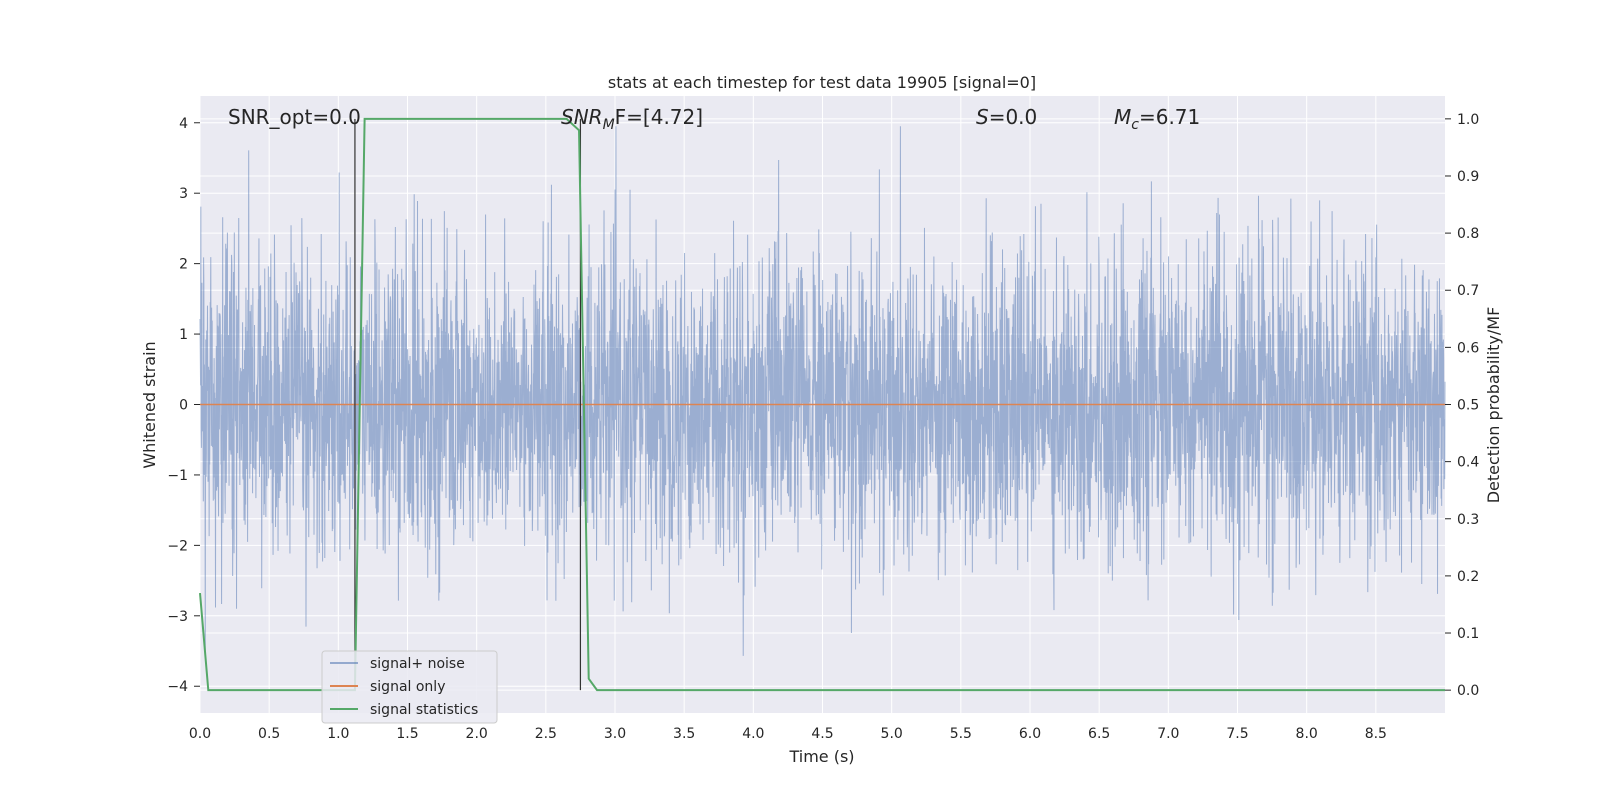 The width and height of the screenshot is (1600, 805). Describe the element at coordinates (961, 734) in the screenshot. I see `x-tick-label: 5.5` at that location.